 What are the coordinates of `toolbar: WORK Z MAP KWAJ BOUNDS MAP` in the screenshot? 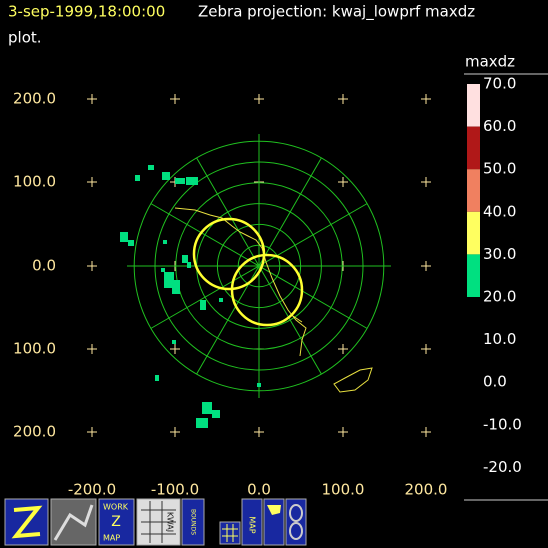 It's located at (155, 522).